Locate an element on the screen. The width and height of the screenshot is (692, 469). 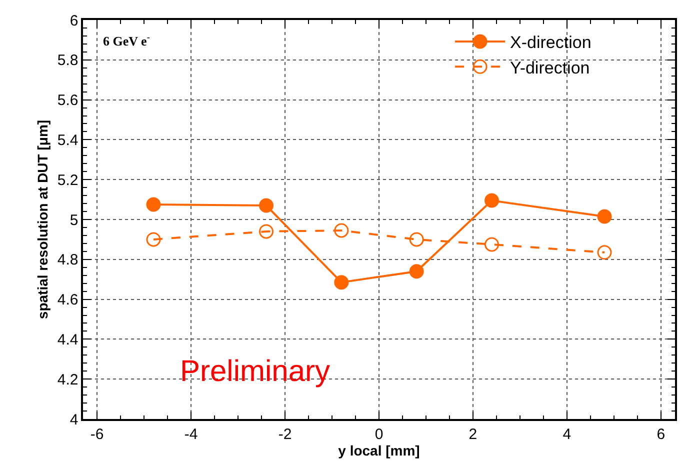
y-tick-label: 5.6 is located at coordinates (67, 101).